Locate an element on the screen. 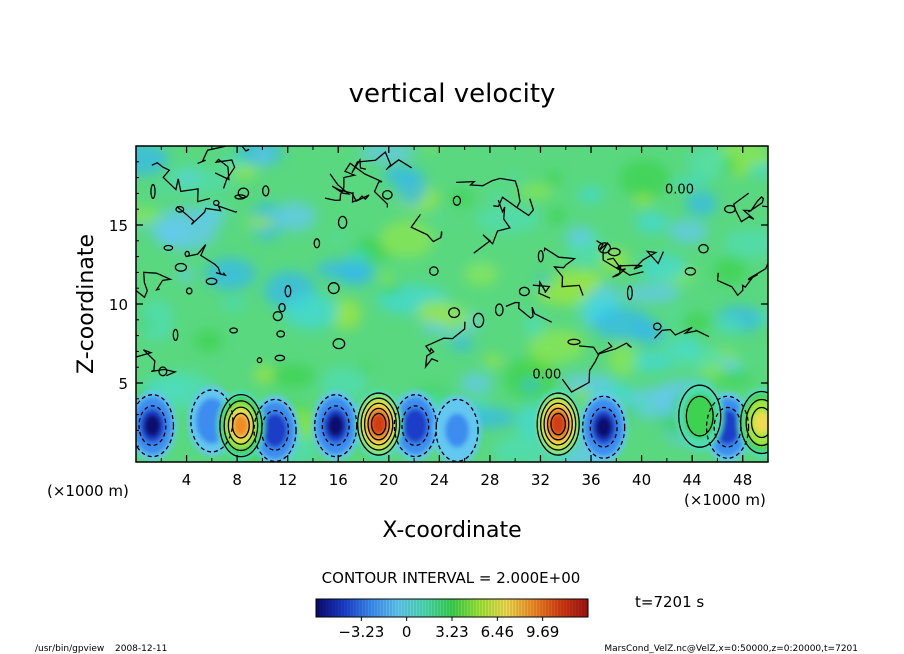 This screenshot has height=654, width=904. x-tick-label: 20 is located at coordinates (388, 480).